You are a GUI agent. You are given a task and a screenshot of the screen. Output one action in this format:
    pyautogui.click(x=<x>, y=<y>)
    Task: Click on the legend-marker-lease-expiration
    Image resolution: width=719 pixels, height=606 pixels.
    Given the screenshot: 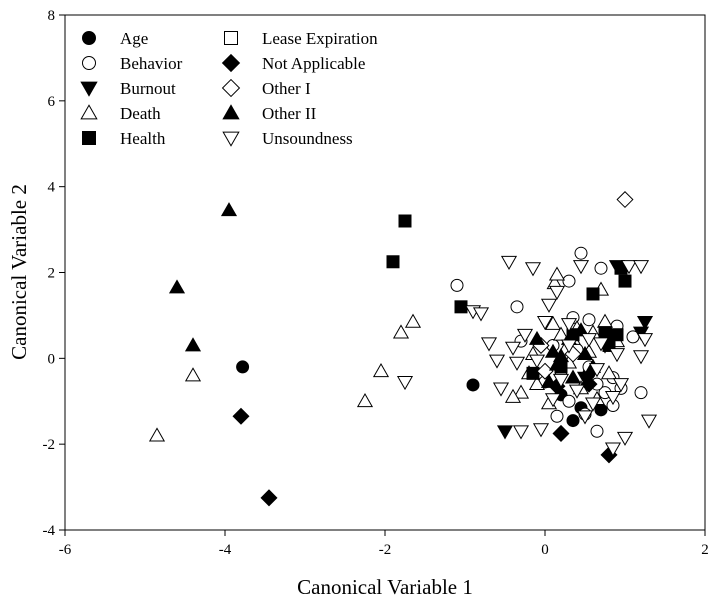 What is the action you would take?
    pyautogui.click(x=231, y=38)
    